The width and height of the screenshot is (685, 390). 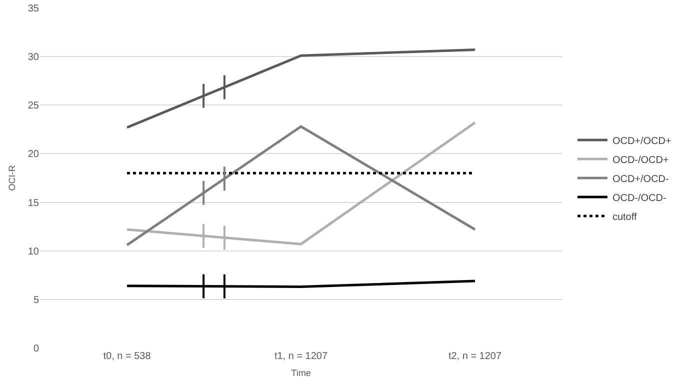 I want to click on y-axis-title: OCI-R, so click(x=12, y=177).